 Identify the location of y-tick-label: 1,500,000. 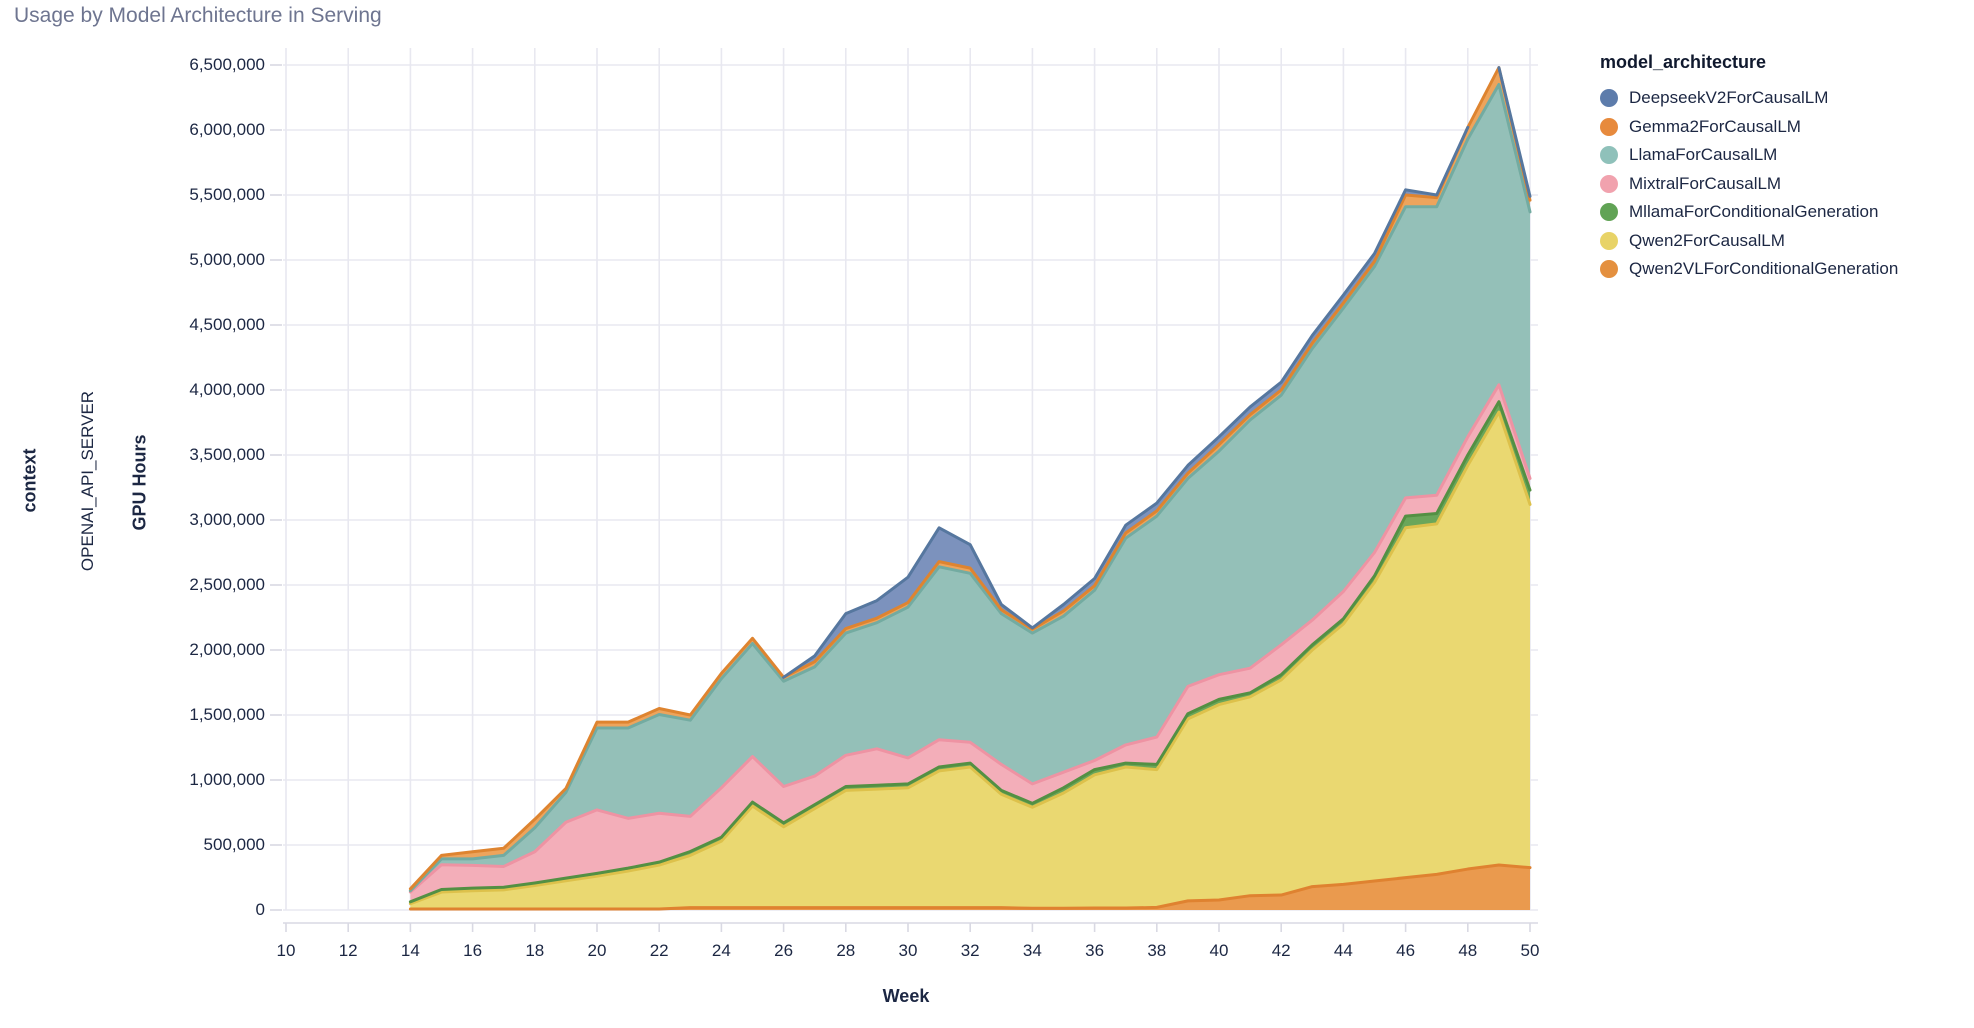
(227, 714).